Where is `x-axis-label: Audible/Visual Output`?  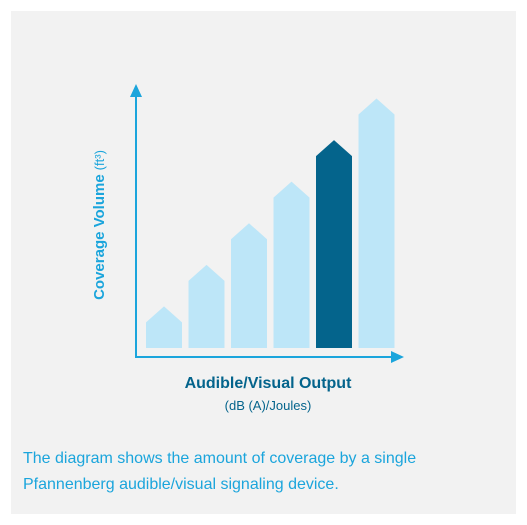 x-axis-label: Audible/Visual Output is located at coordinates (268, 383).